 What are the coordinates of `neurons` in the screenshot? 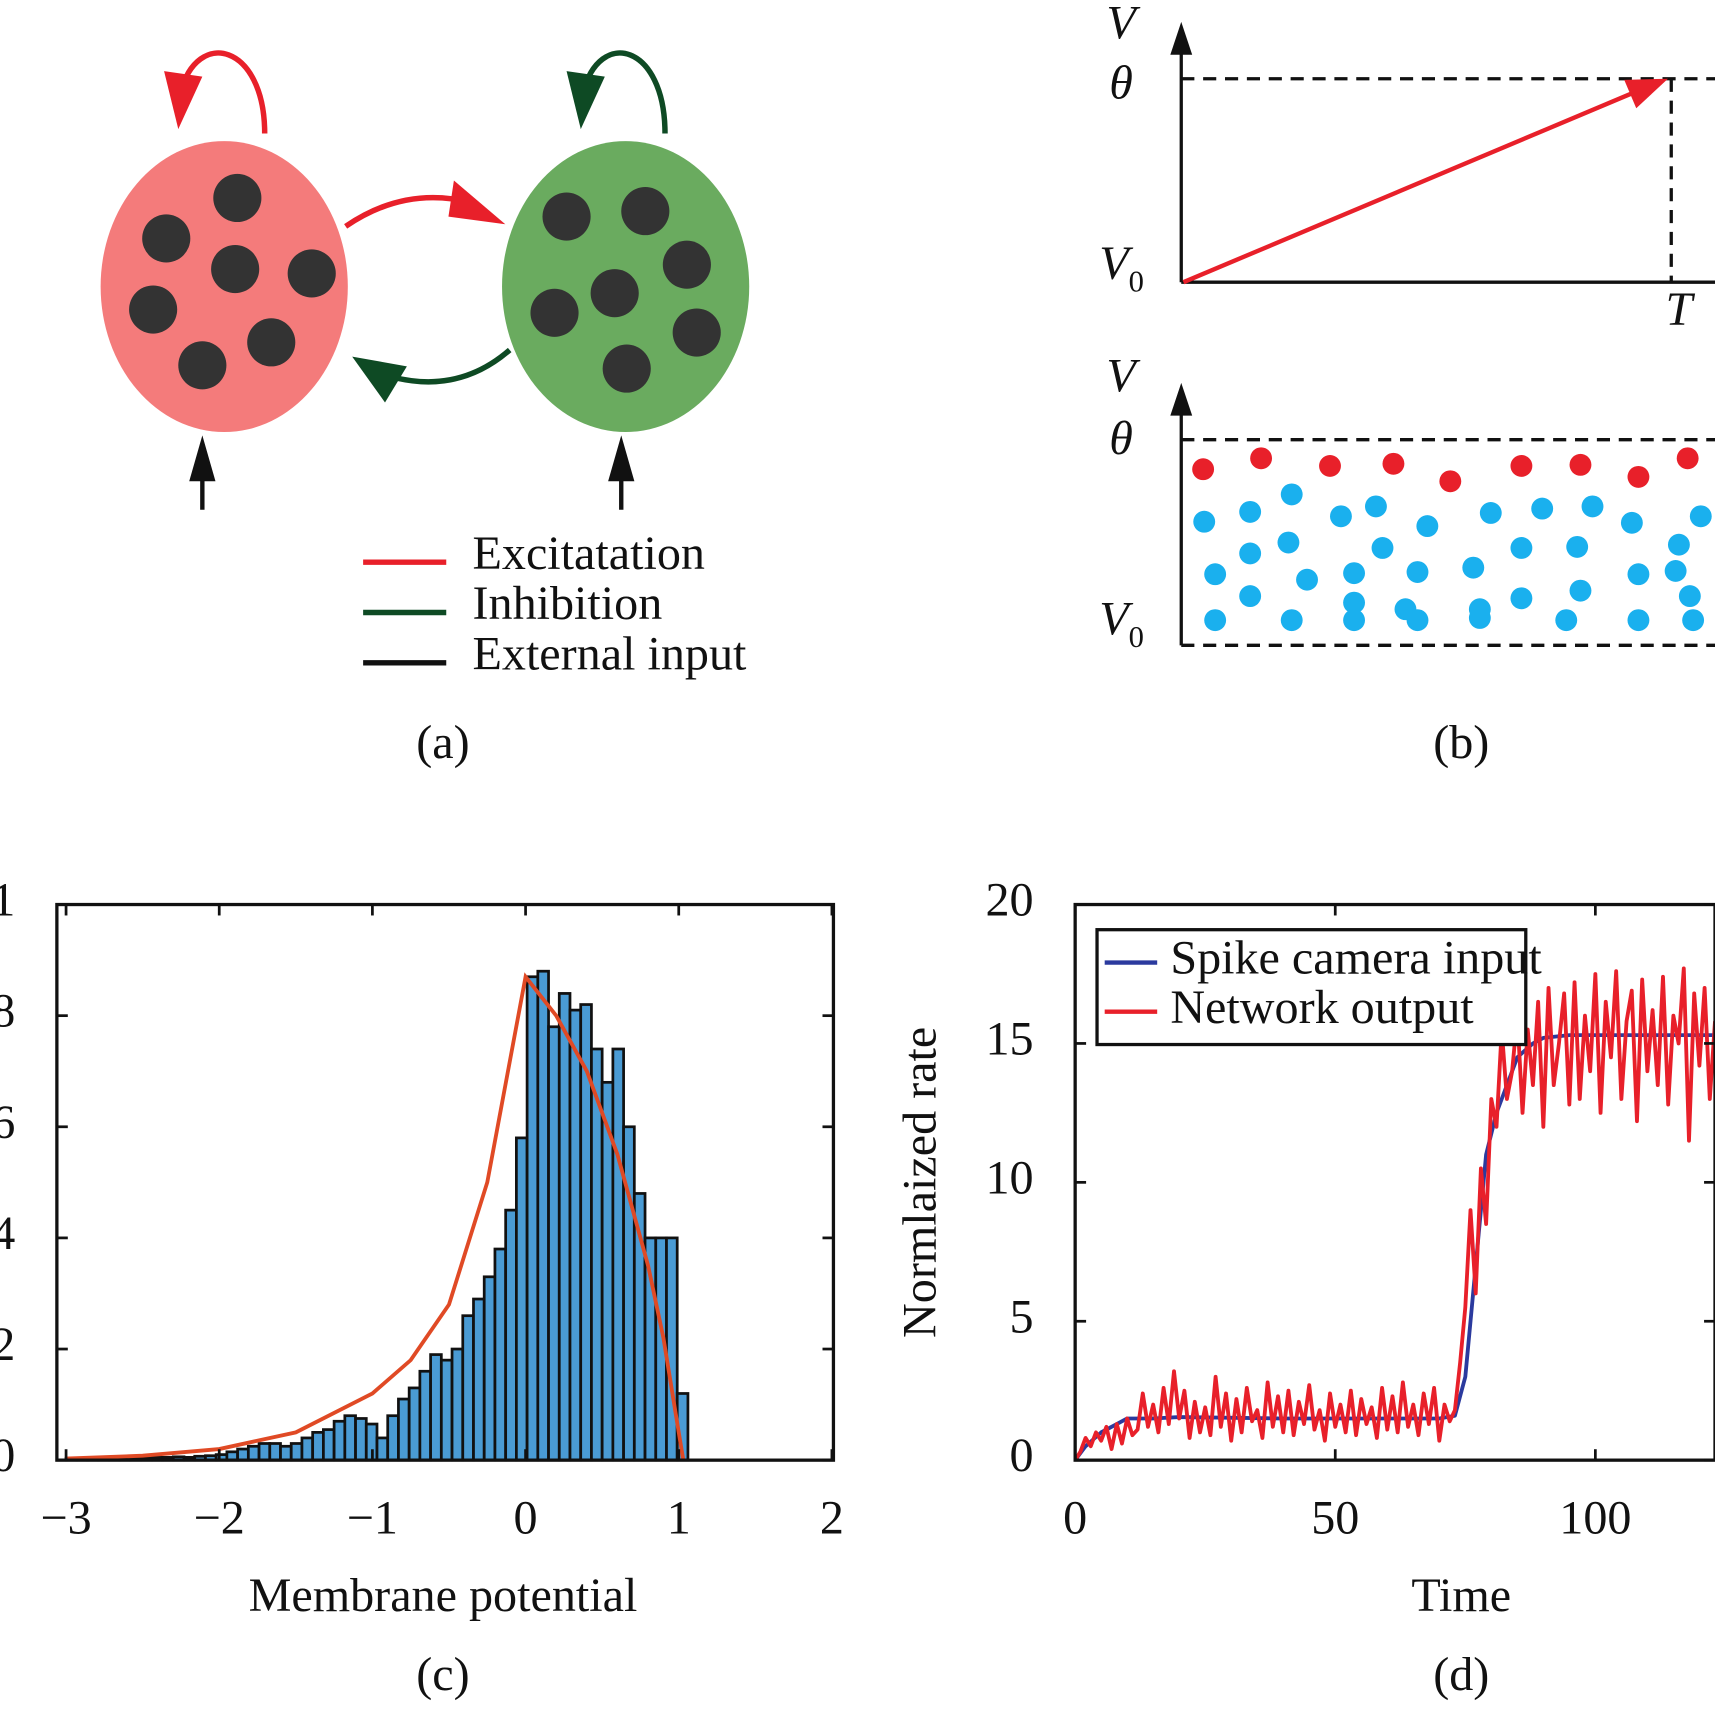 It's located at (425, 283).